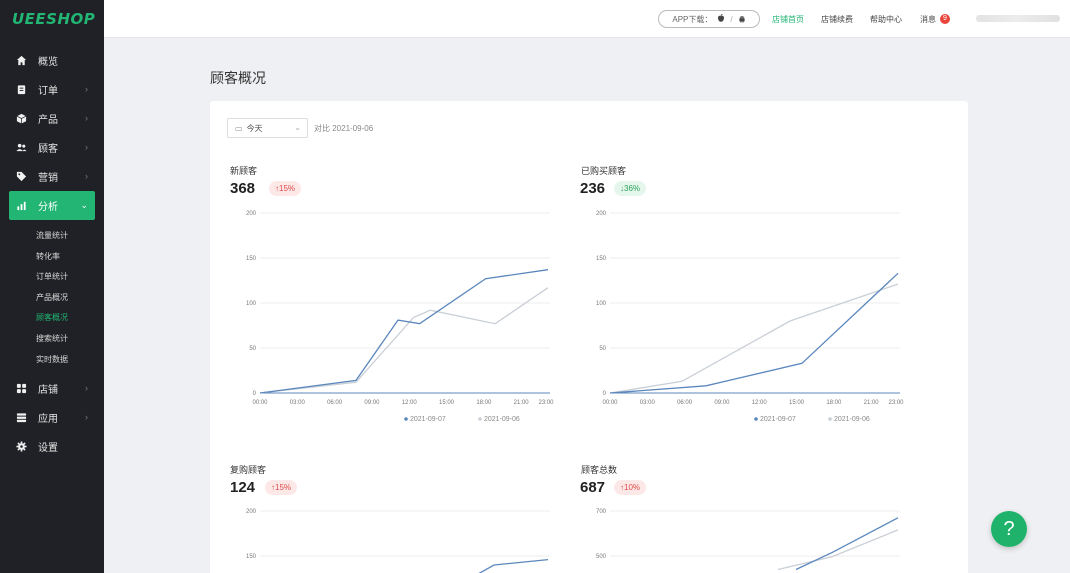 The image size is (1070, 573). What do you see at coordinates (285, 188) in the screenshot?
I see `change-badge-new-customers: ↑15%` at bounding box center [285, 188].